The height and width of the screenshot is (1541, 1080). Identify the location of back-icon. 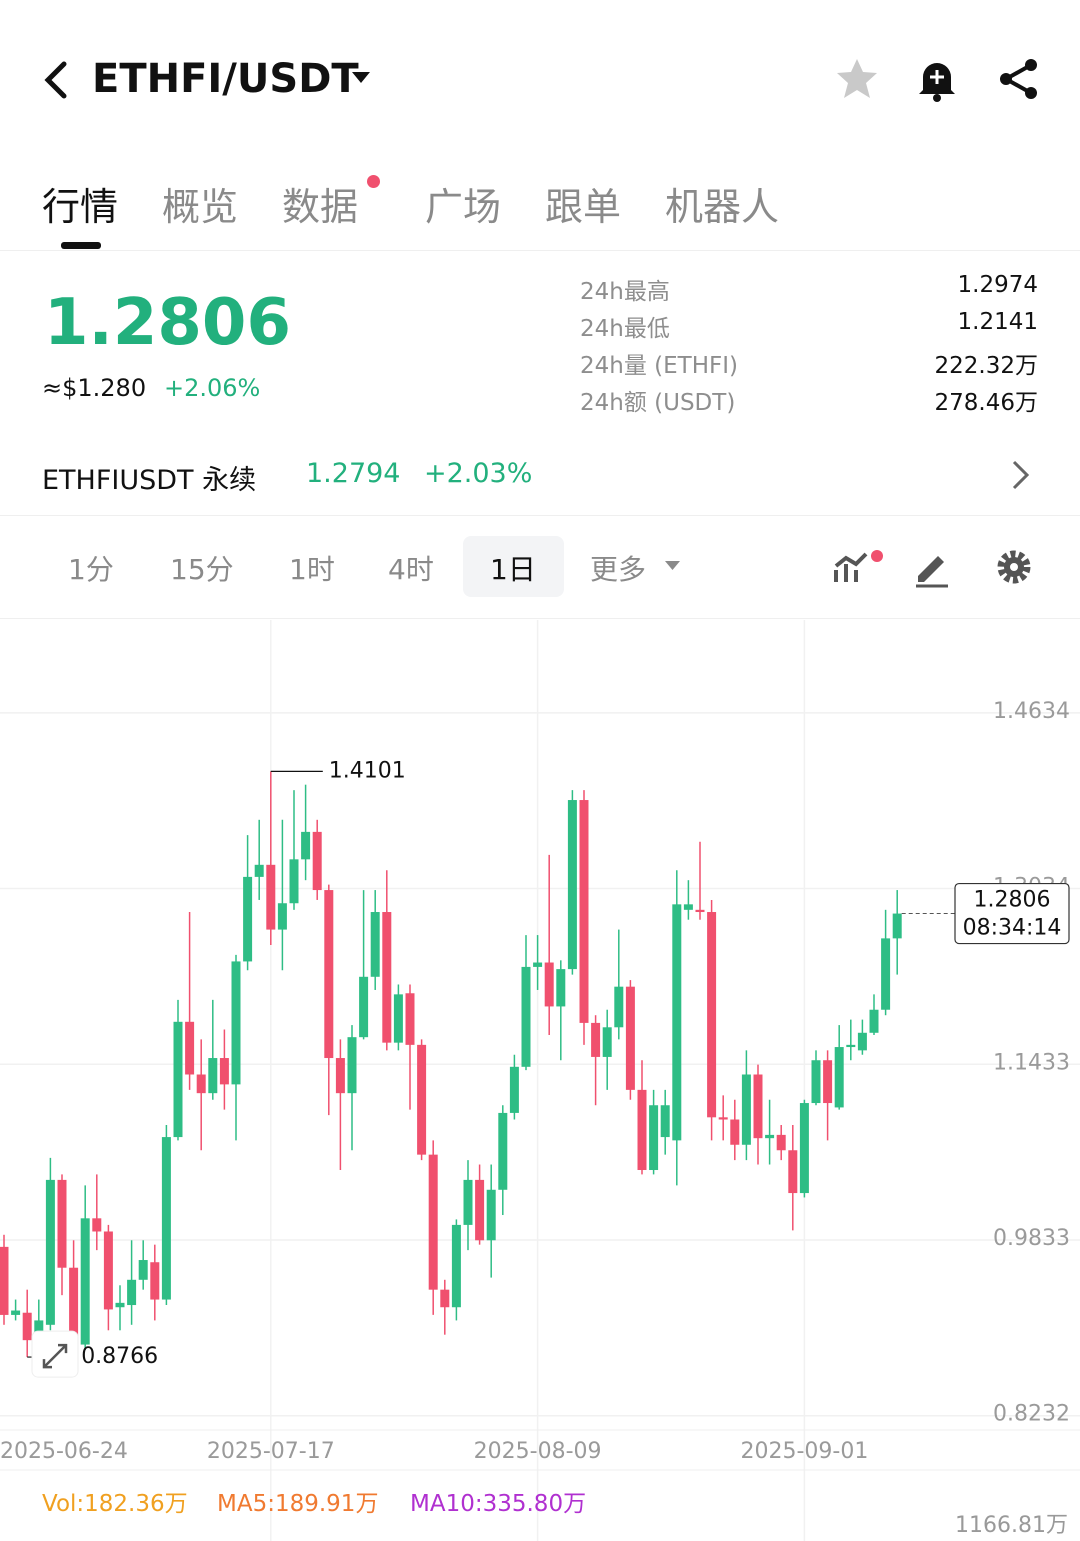
(57, 80).